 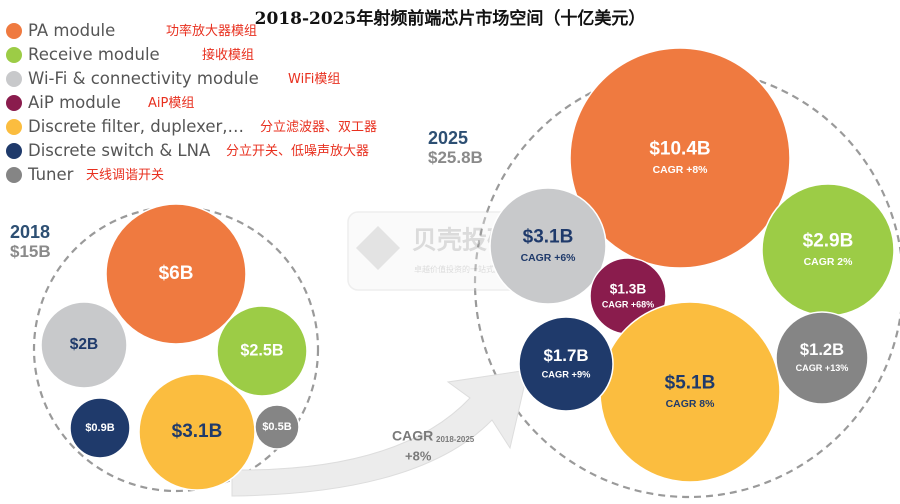 What do you see at coordinates (314, 79) in the screenshot?
I see `legend-label-zh: WiFi模组` at bounding box center [314, 79].